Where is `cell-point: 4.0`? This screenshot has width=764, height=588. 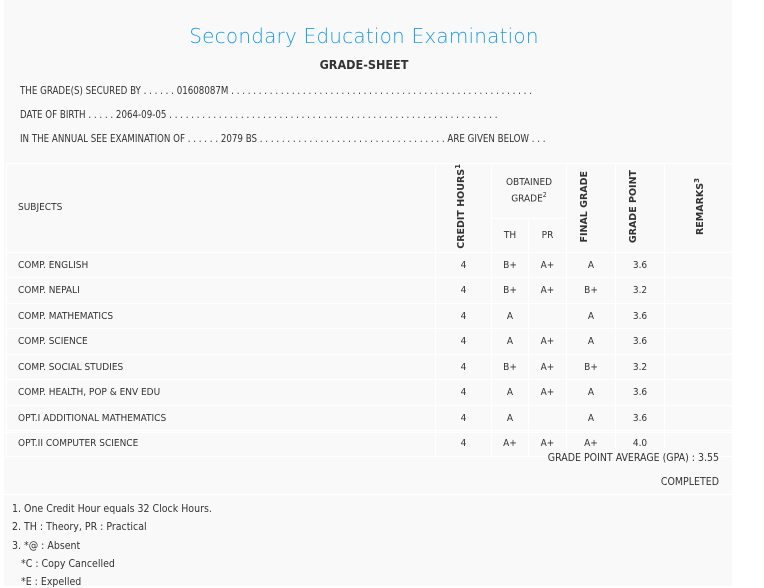 cell-point: 4.0 is located at coordinates (640, 443).